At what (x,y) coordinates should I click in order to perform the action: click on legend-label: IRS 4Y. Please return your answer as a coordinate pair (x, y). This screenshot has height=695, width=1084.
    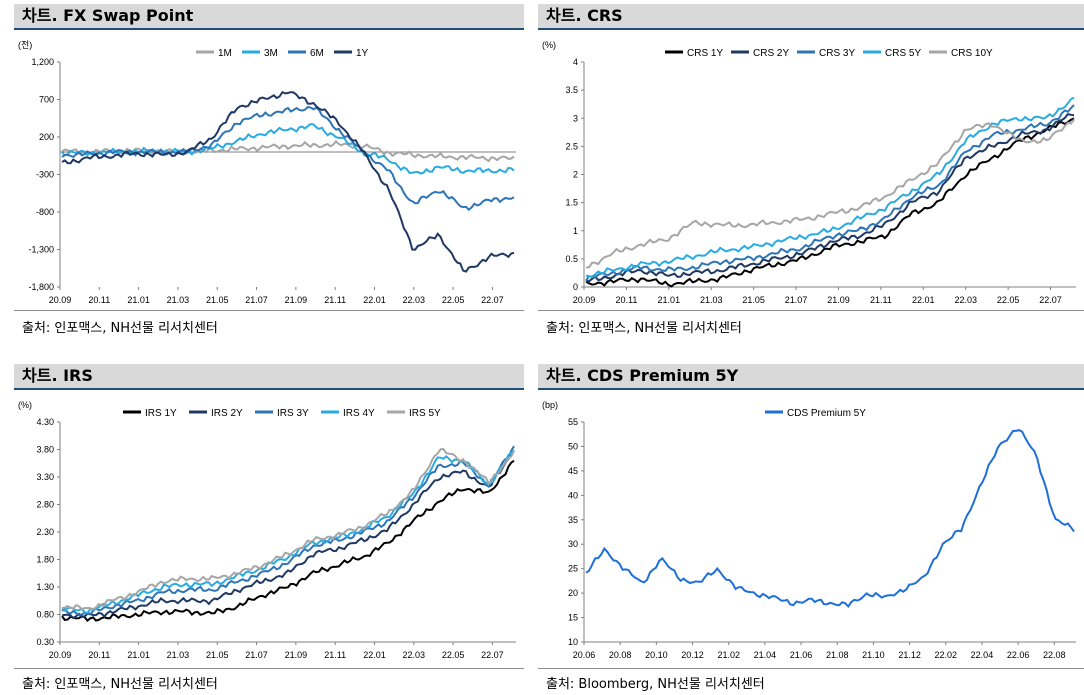
    Looking at the image, I should click on (359, 413).